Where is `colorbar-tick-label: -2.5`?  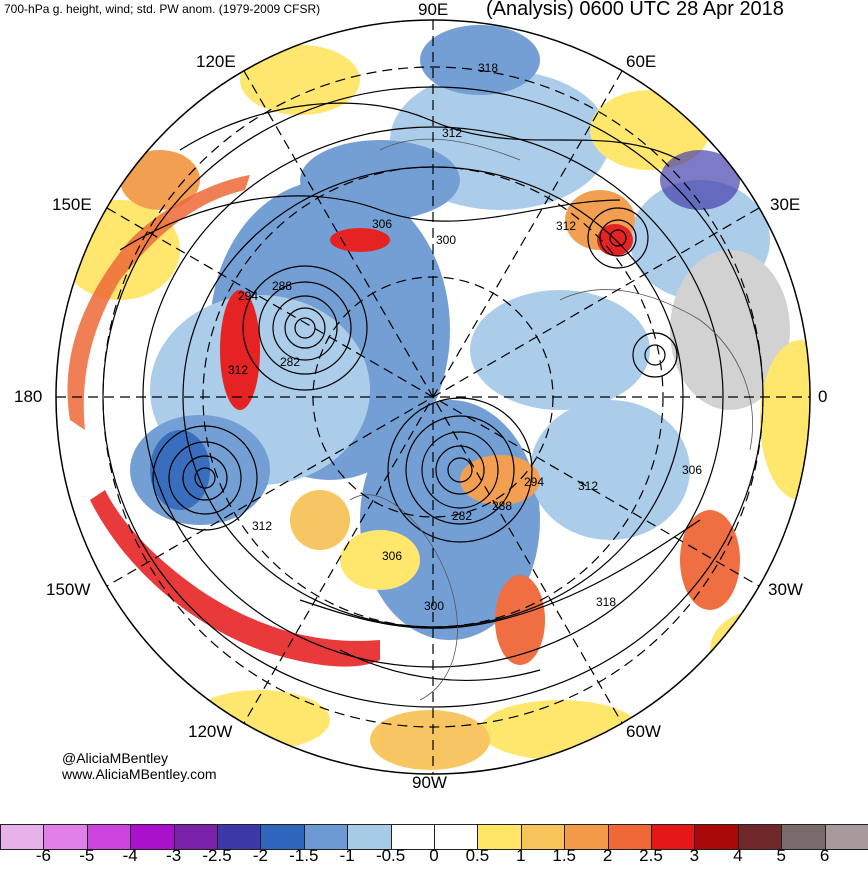 colorbar-tick-label: -2.5 is located at coordinates (217, 855).